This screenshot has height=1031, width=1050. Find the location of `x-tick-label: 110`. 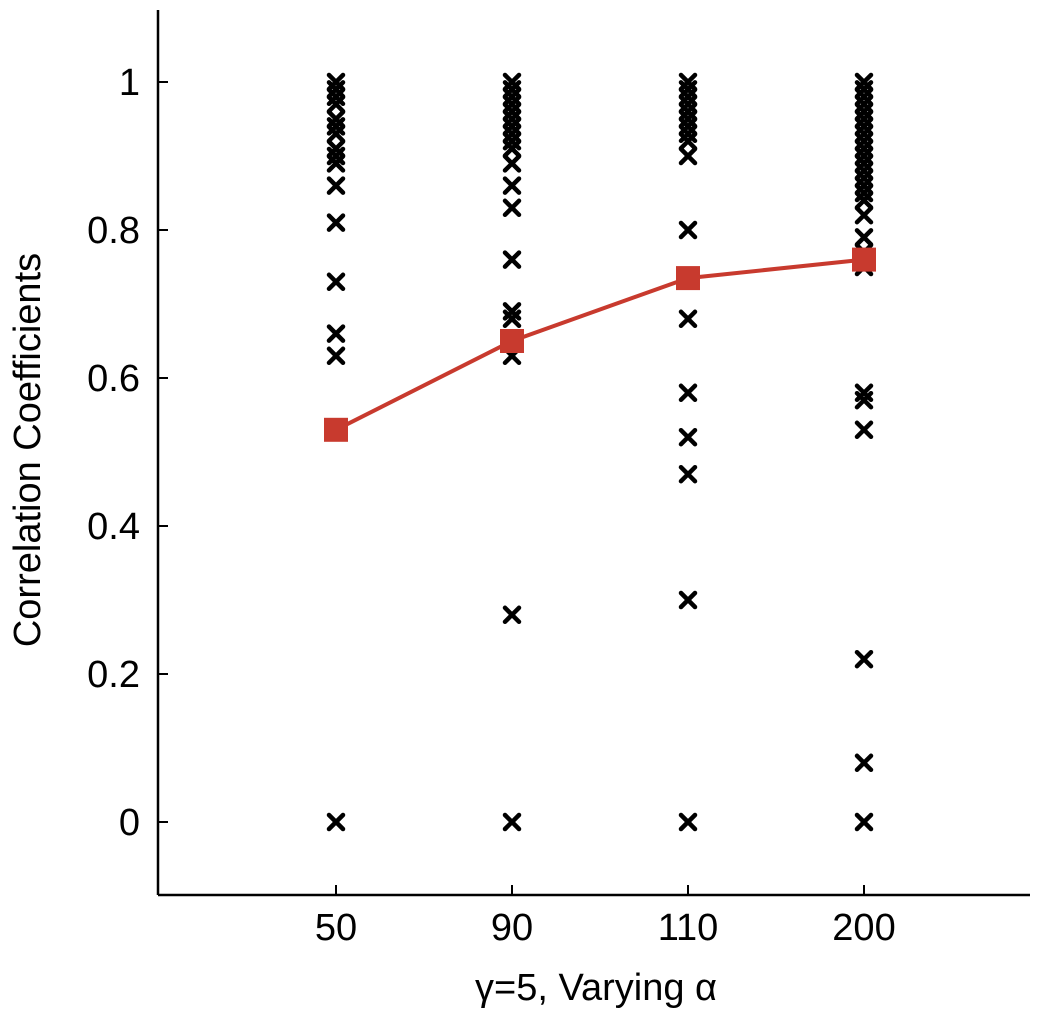

x-tick-label: 110 is located at coordinates (688, 928).